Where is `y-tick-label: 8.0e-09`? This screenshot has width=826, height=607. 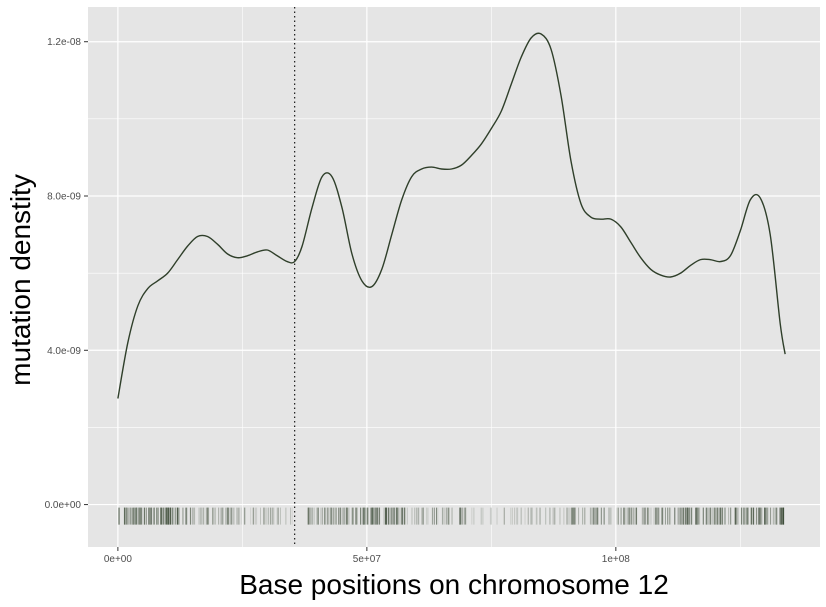 y-tick-label: 8.0e-09 is located at coordinates (64, 197).